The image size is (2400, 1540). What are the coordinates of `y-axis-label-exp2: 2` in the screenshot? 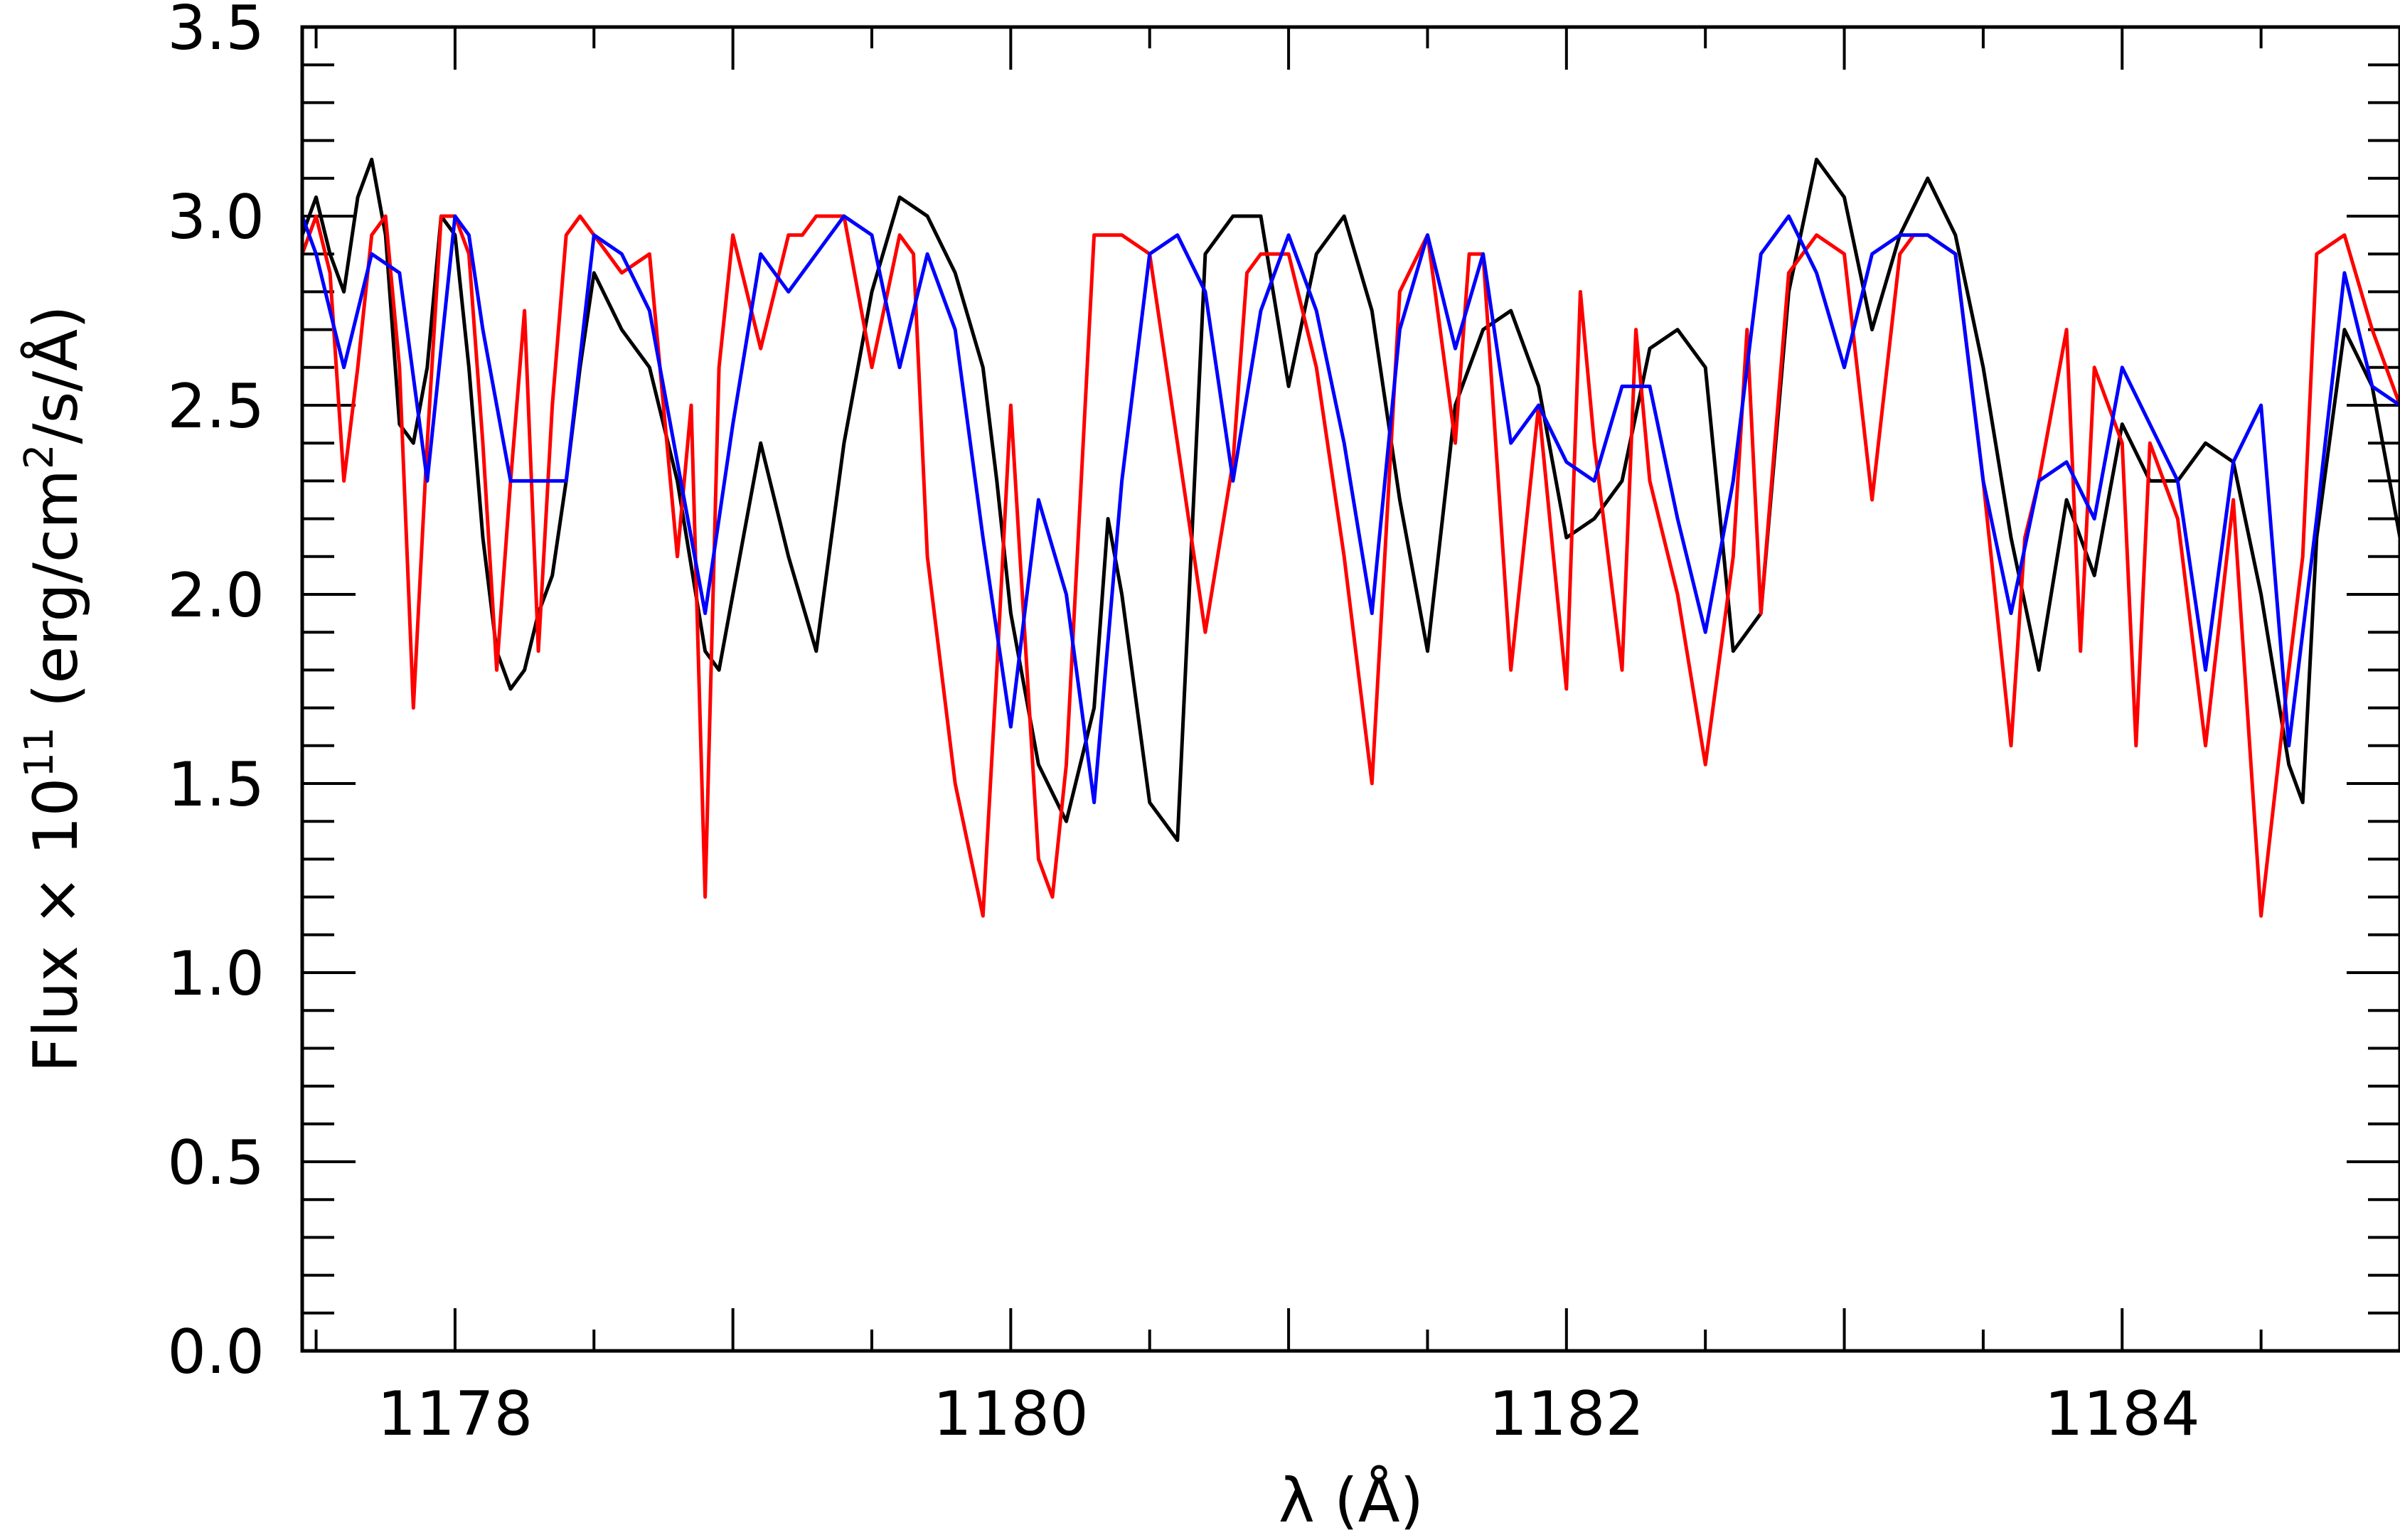 It's located at (39, 457).